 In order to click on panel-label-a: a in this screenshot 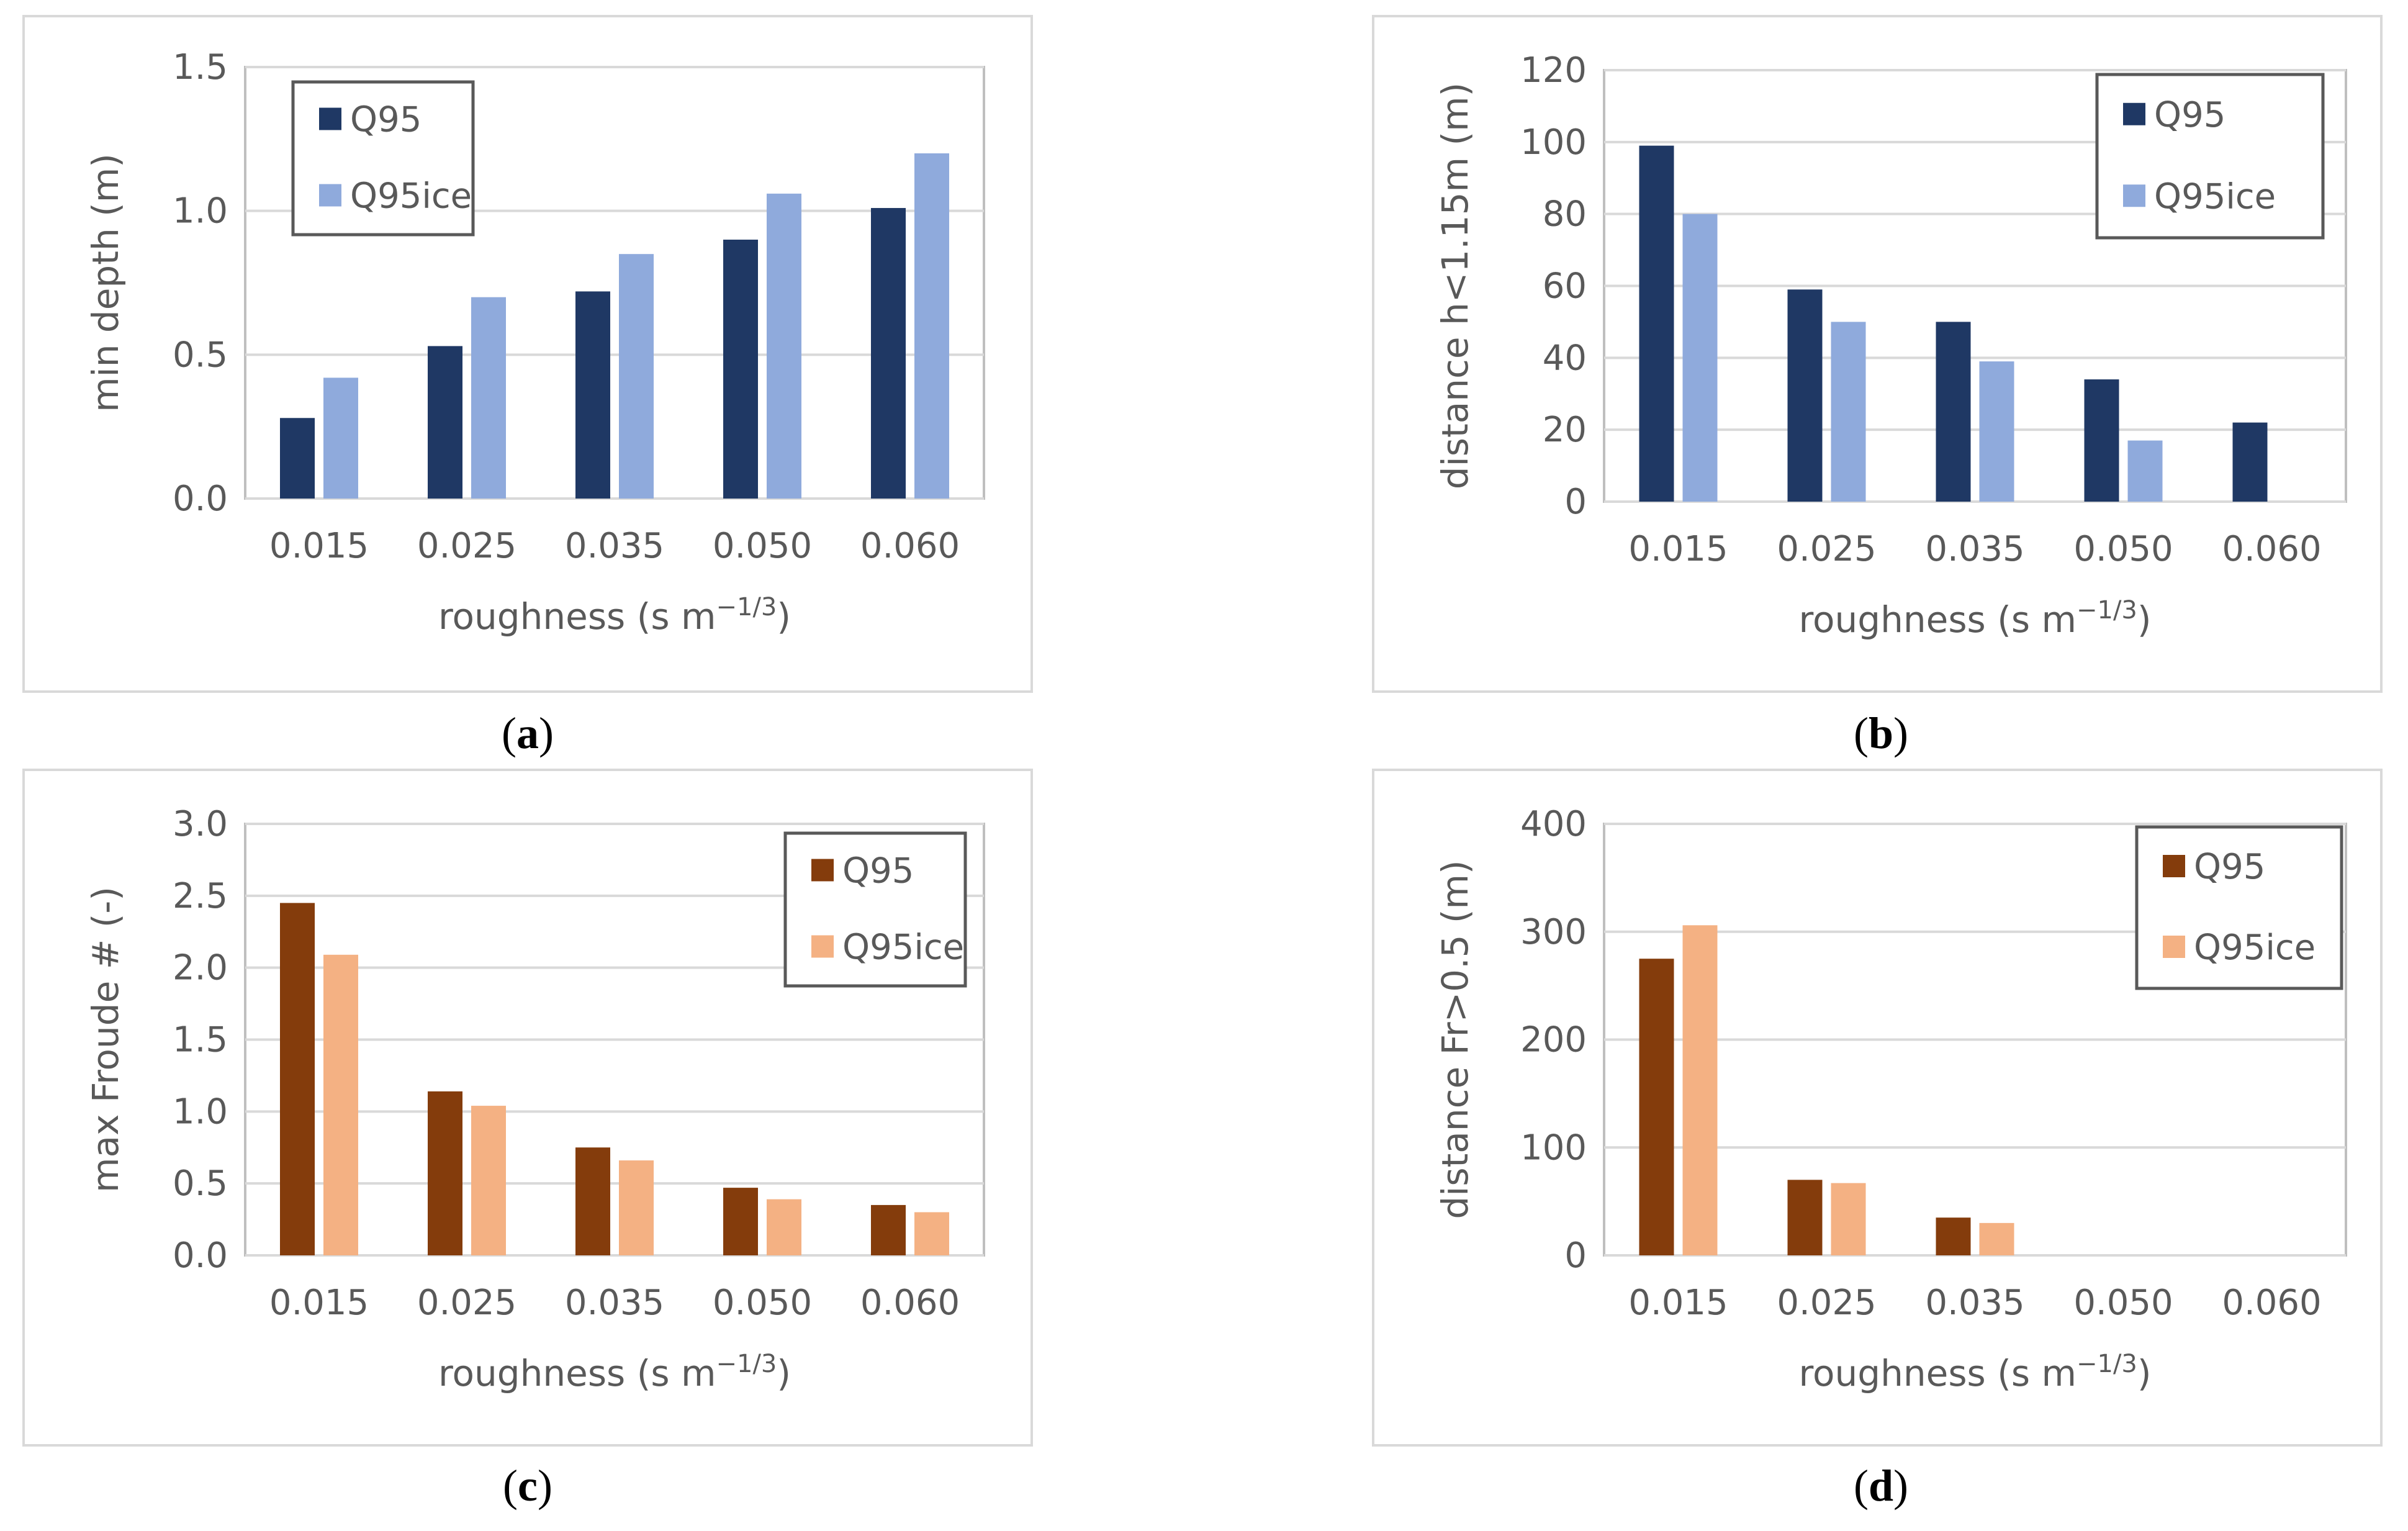, I will do `click(527, 733)`.